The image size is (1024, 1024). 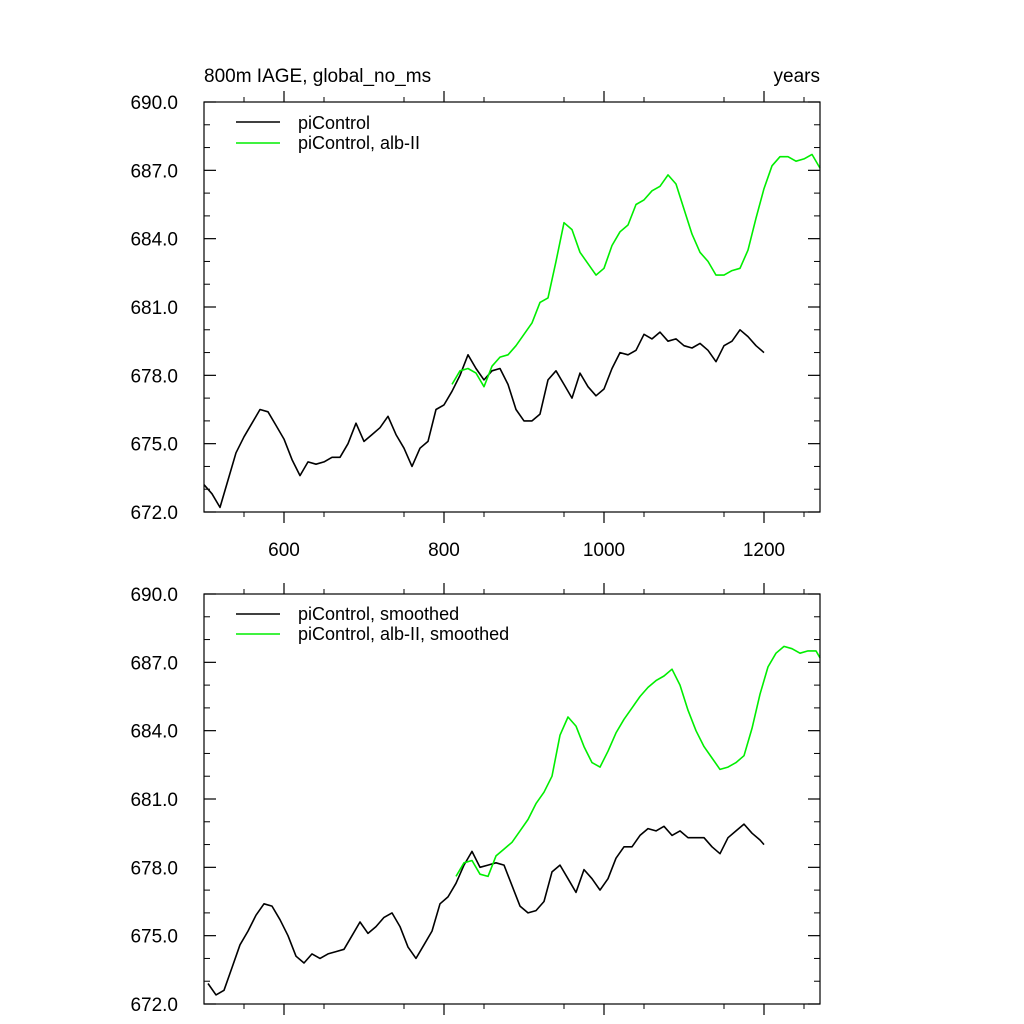 What do you see at coordinates (444, 550) in the screenshot?
I see `x-tick-label: 800` at bounding box center [444, 550].